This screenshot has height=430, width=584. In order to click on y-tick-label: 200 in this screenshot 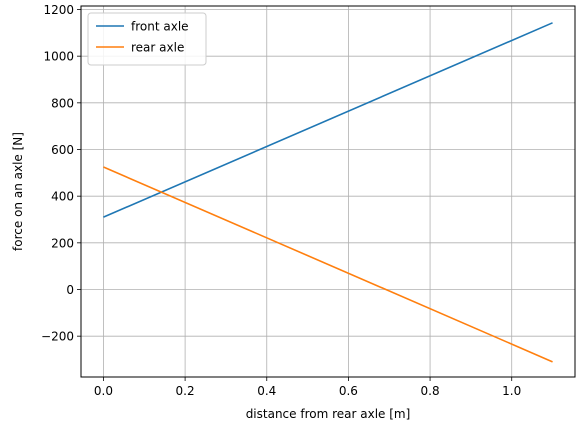, I will do `click(62, 243)`.